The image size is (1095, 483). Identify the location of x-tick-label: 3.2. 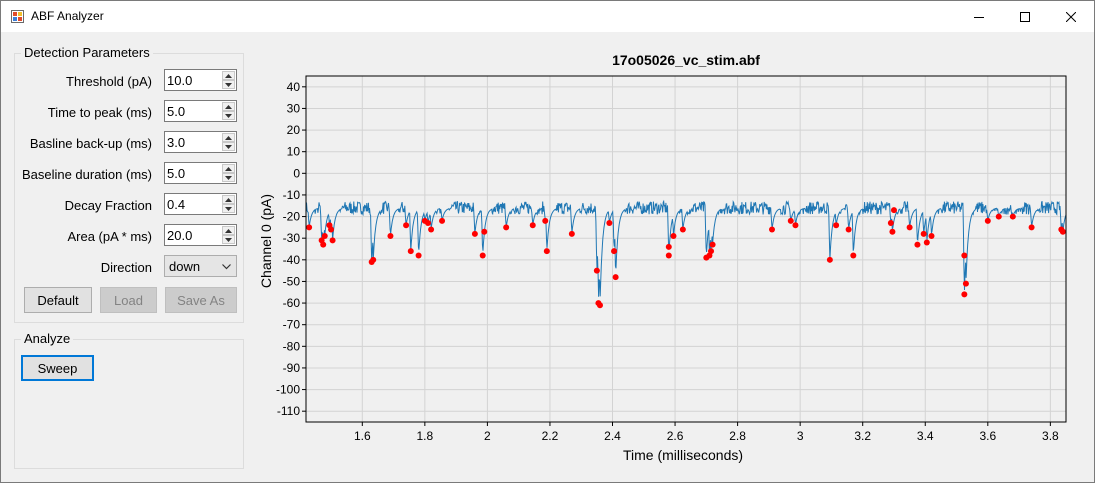
(862, 436).